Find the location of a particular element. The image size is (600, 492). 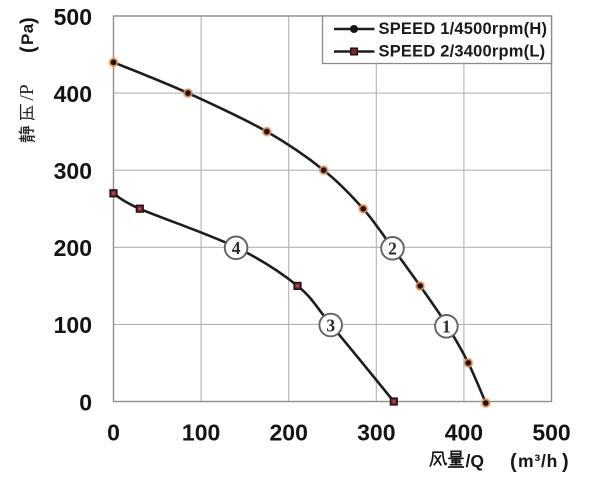

svg-text: /P is located at coordinates (27, 92).